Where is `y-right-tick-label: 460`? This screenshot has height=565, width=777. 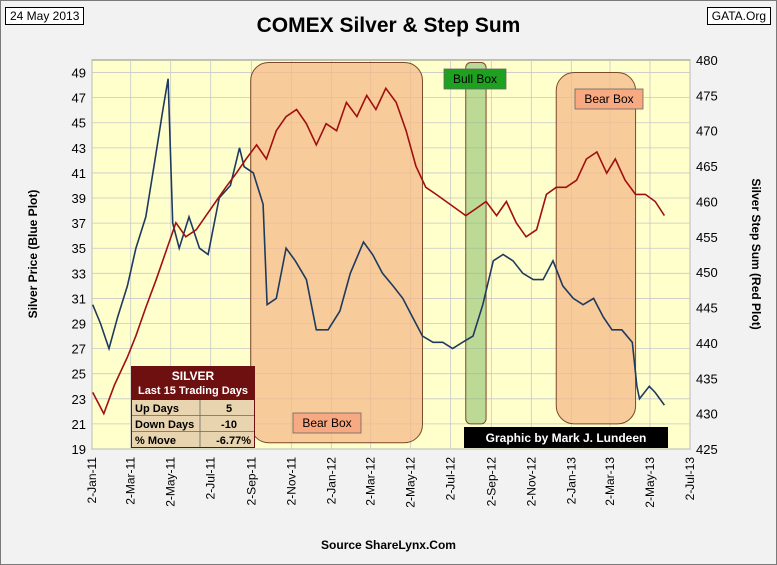 y-right-tick-label: 460 is located at coordinates (707, 201).